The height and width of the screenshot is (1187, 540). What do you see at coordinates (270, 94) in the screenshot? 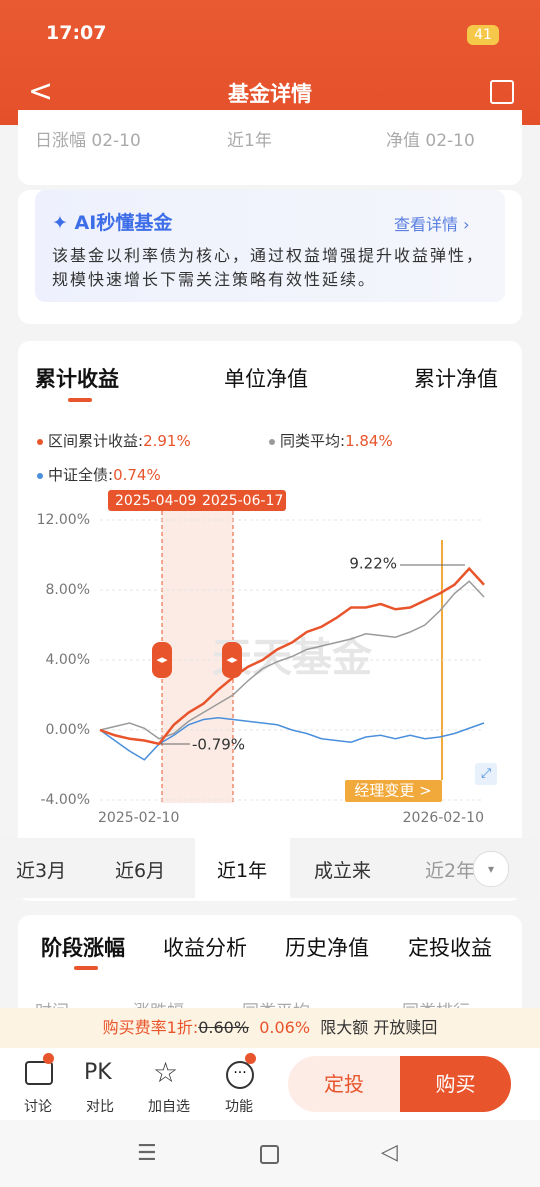
I see `page-title: 基金详情` at bounding box center [270, 94].